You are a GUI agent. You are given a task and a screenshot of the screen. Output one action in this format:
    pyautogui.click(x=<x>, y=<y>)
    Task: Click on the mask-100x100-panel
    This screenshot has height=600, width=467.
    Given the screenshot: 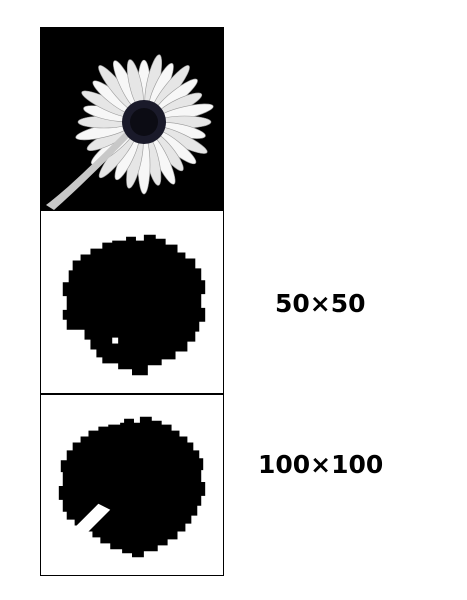 What is the action you would take?
    pyautogui.click(x=132, y=485)
    